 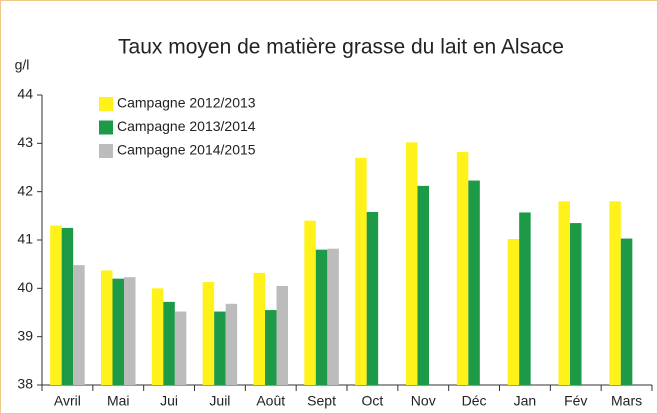 I want to click on x-tick-label: Mai, so click(x=118, y=401).